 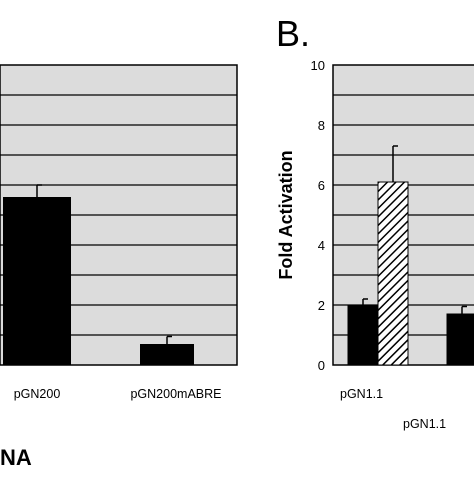 I want to click on panel-b-bar-s1-c2, so click(x=460, y=339).